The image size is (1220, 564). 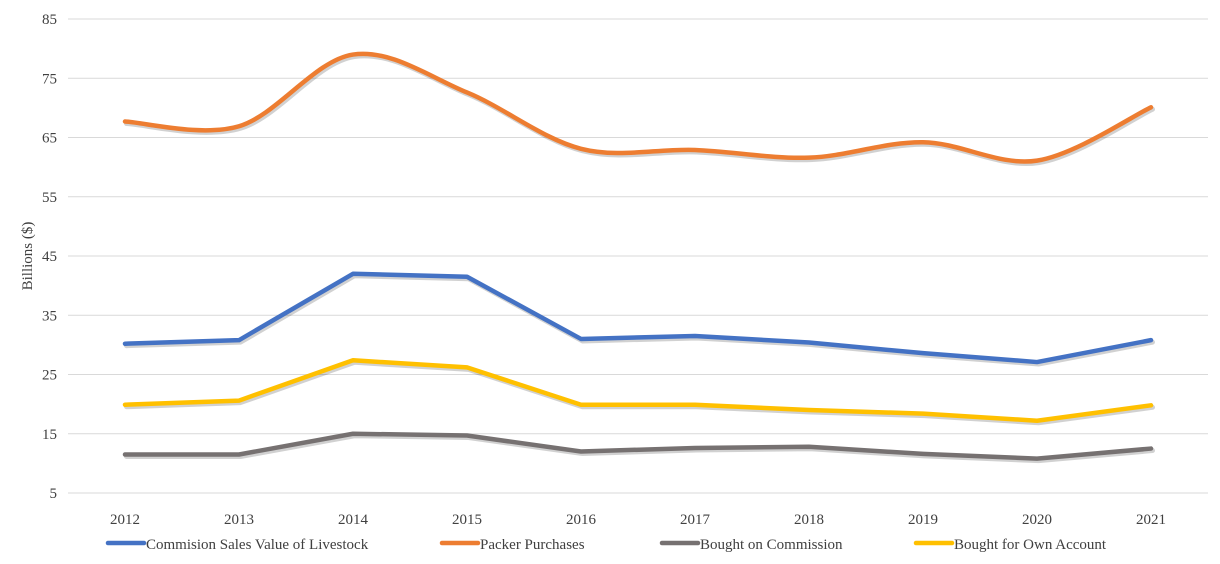 What do you see at coordinates (49, 79) in the screenshot?
I see `y-tick-label: 75` at bounding box center [49, 79].